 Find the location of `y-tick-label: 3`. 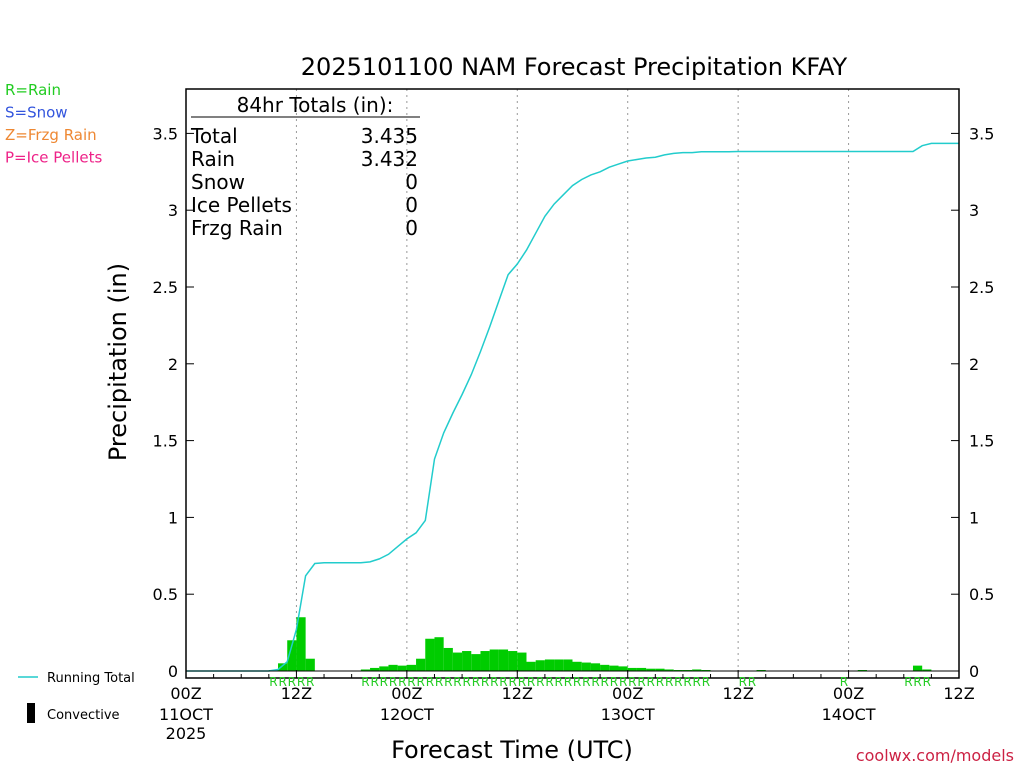

y-tick-label: 3 is located at coordinates (173, 210).